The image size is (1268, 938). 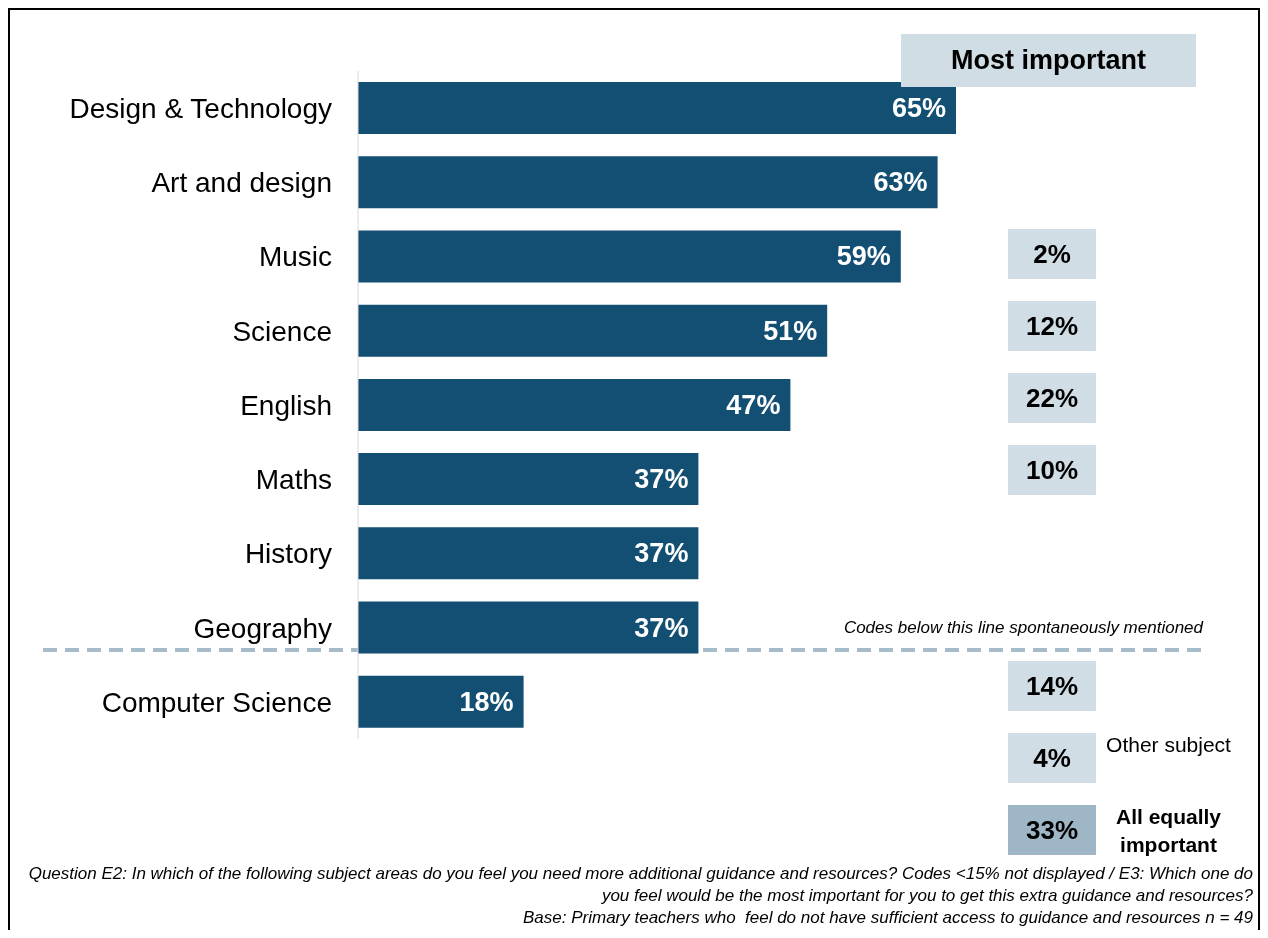 I want to click on y-tick-label: Art and design, so click(x=241, y=183).